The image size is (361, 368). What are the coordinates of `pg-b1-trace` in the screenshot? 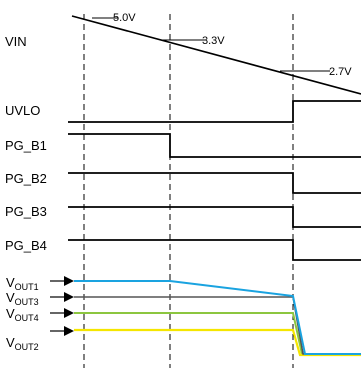 It's located at (214, 145).